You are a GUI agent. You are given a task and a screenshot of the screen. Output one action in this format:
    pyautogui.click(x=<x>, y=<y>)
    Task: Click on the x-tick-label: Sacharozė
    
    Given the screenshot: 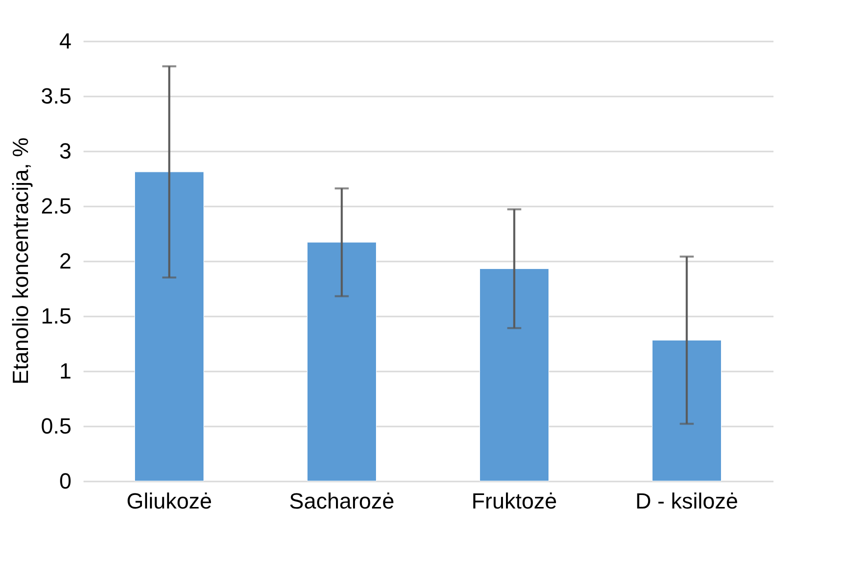 What is the action you would take?
    pyautogui.click(x=341, y=501)
    